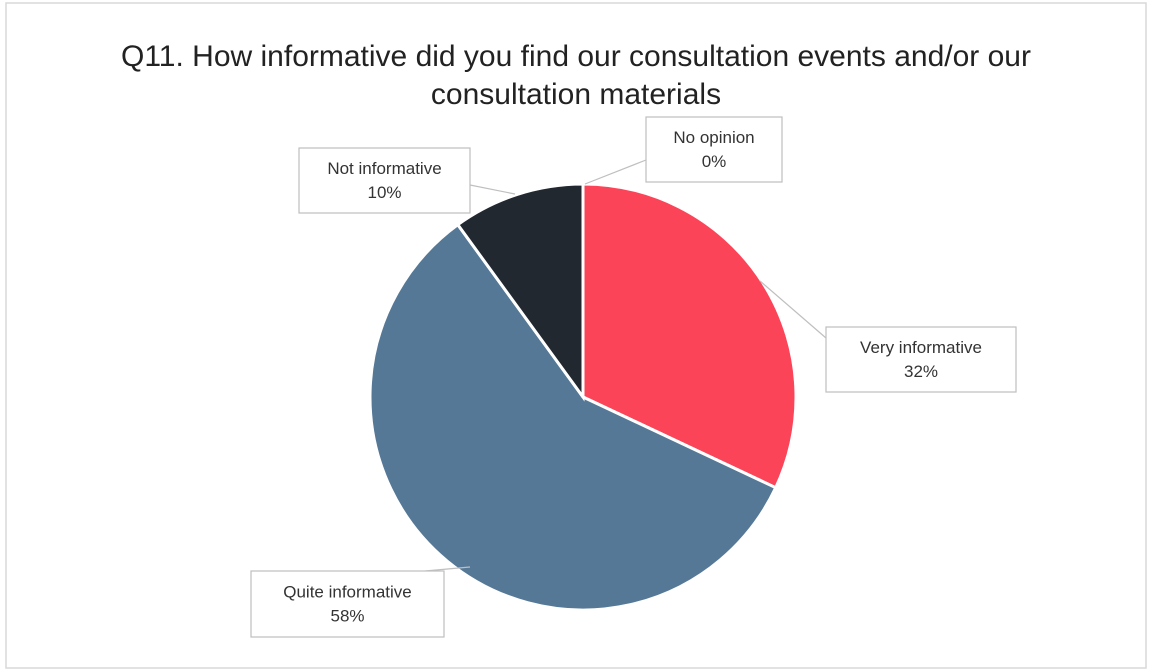 Image resolution: width=1152 pixels, height=671 pixels. I want to click on pie-slice, so click(520, 292).